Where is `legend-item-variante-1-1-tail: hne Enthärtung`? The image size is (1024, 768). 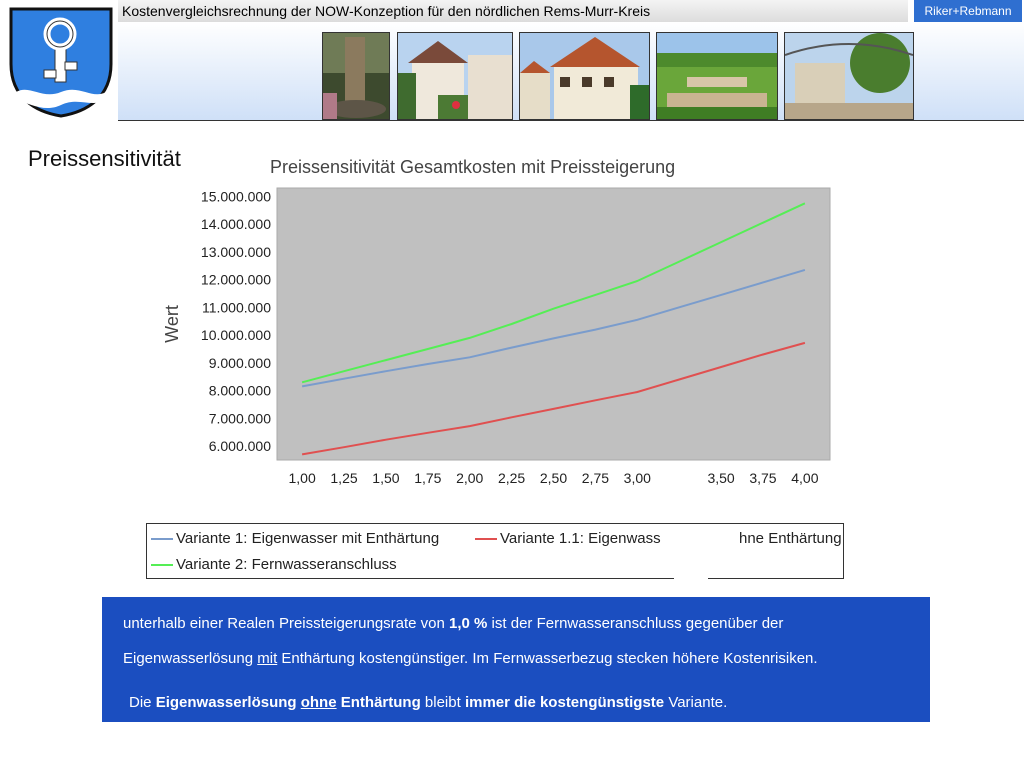 legend-item-variante-1-1-tail: hne Enthärtung is located at coordinates (790, 538).